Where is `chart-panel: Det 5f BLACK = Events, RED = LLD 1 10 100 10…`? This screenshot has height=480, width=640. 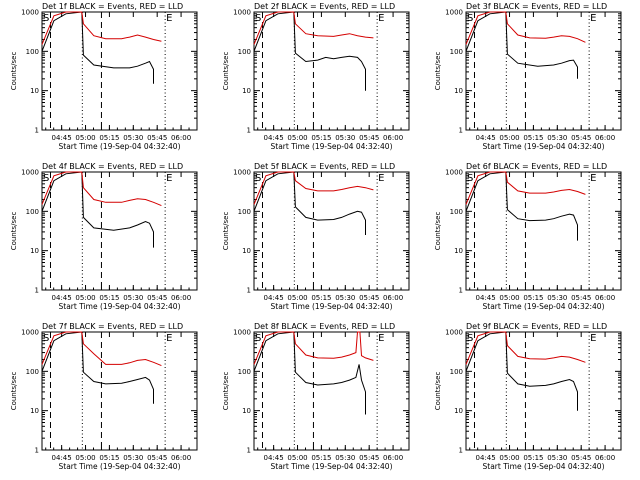 chart-panel: Det 5f BLACK = Events, RED = LLD 1 10 100 10… is located at coordinates (316, 236).